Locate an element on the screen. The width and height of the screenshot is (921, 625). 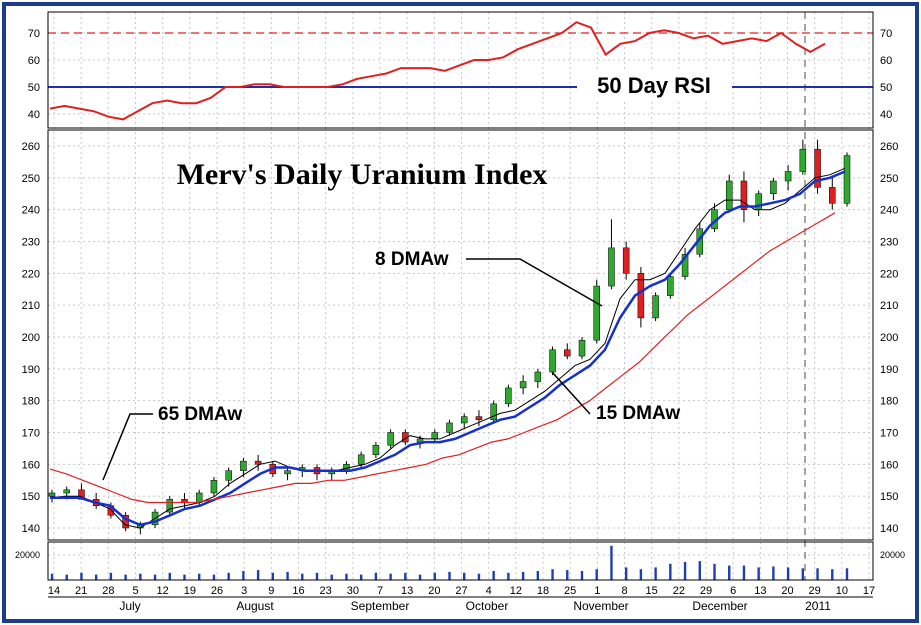
callout-65-dmaw: 65 DMAw is located at coordinates (200, 414).